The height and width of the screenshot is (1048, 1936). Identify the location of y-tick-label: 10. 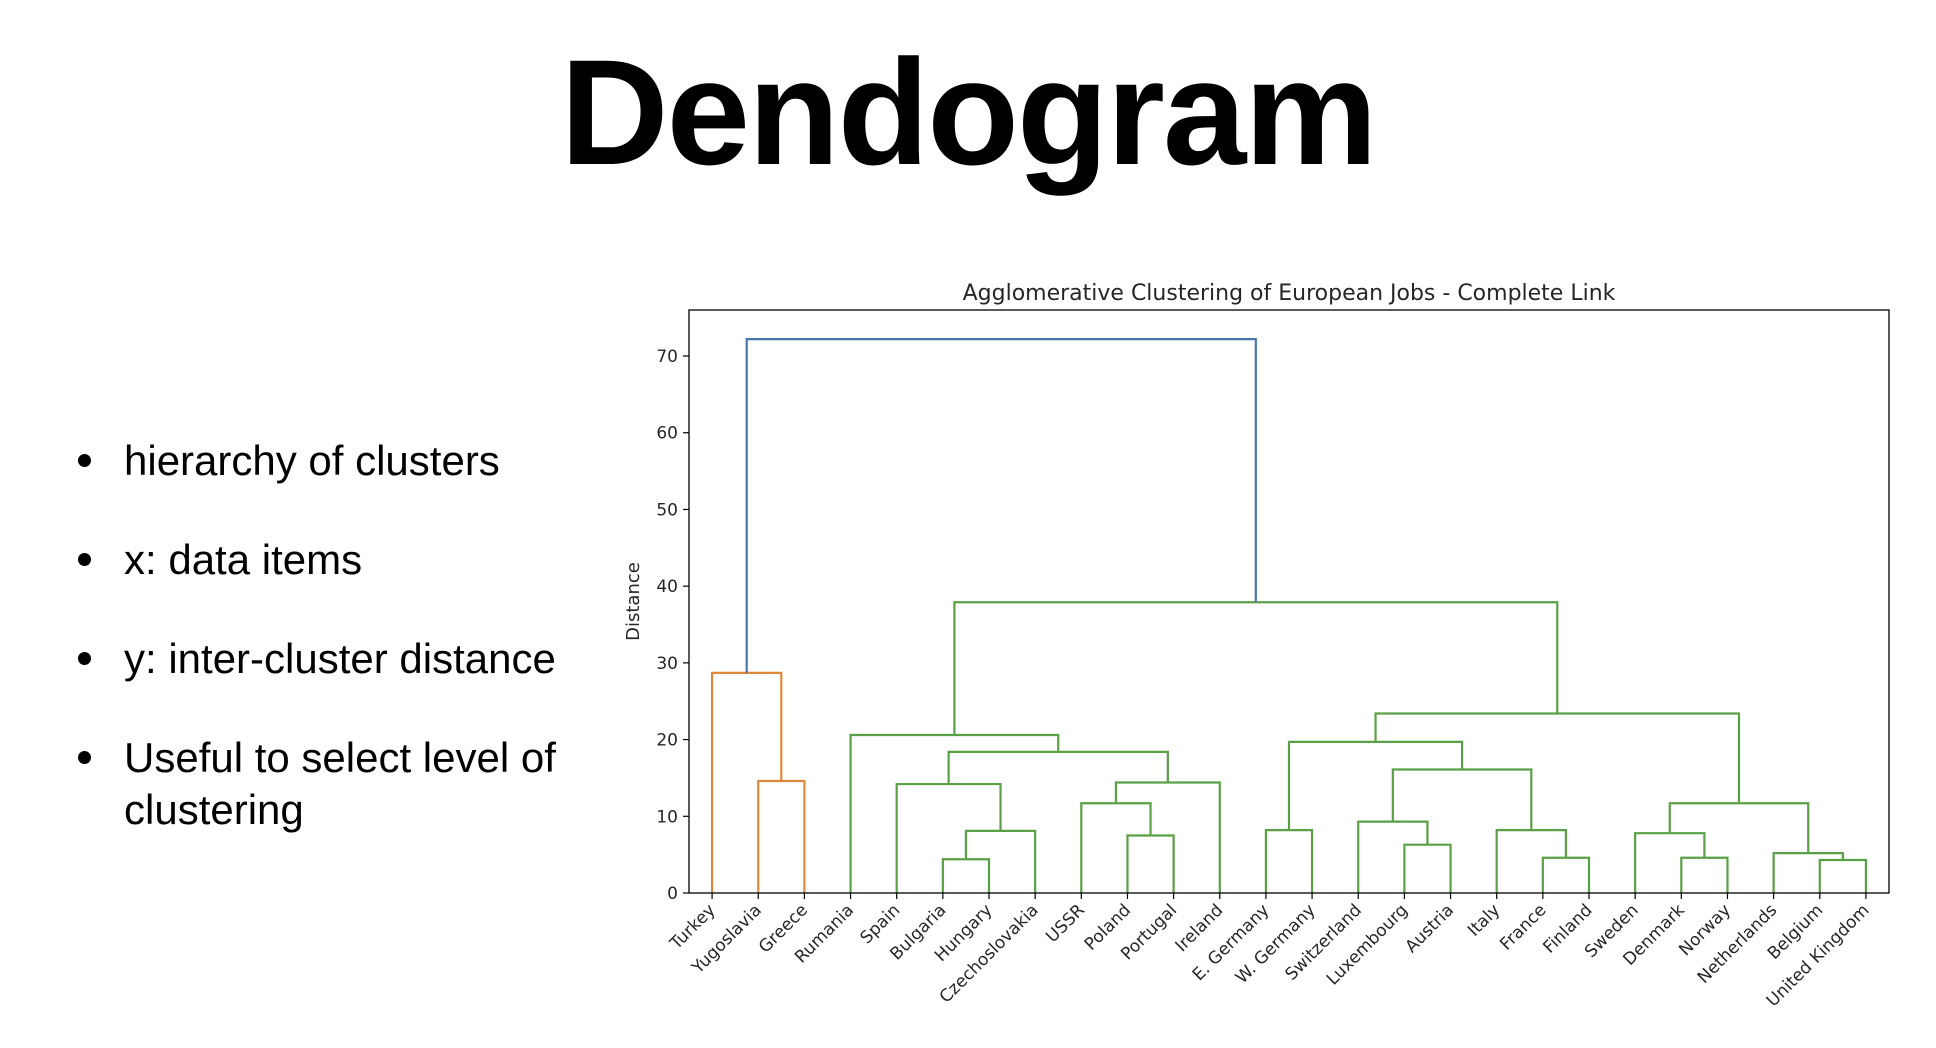
(667, 817).